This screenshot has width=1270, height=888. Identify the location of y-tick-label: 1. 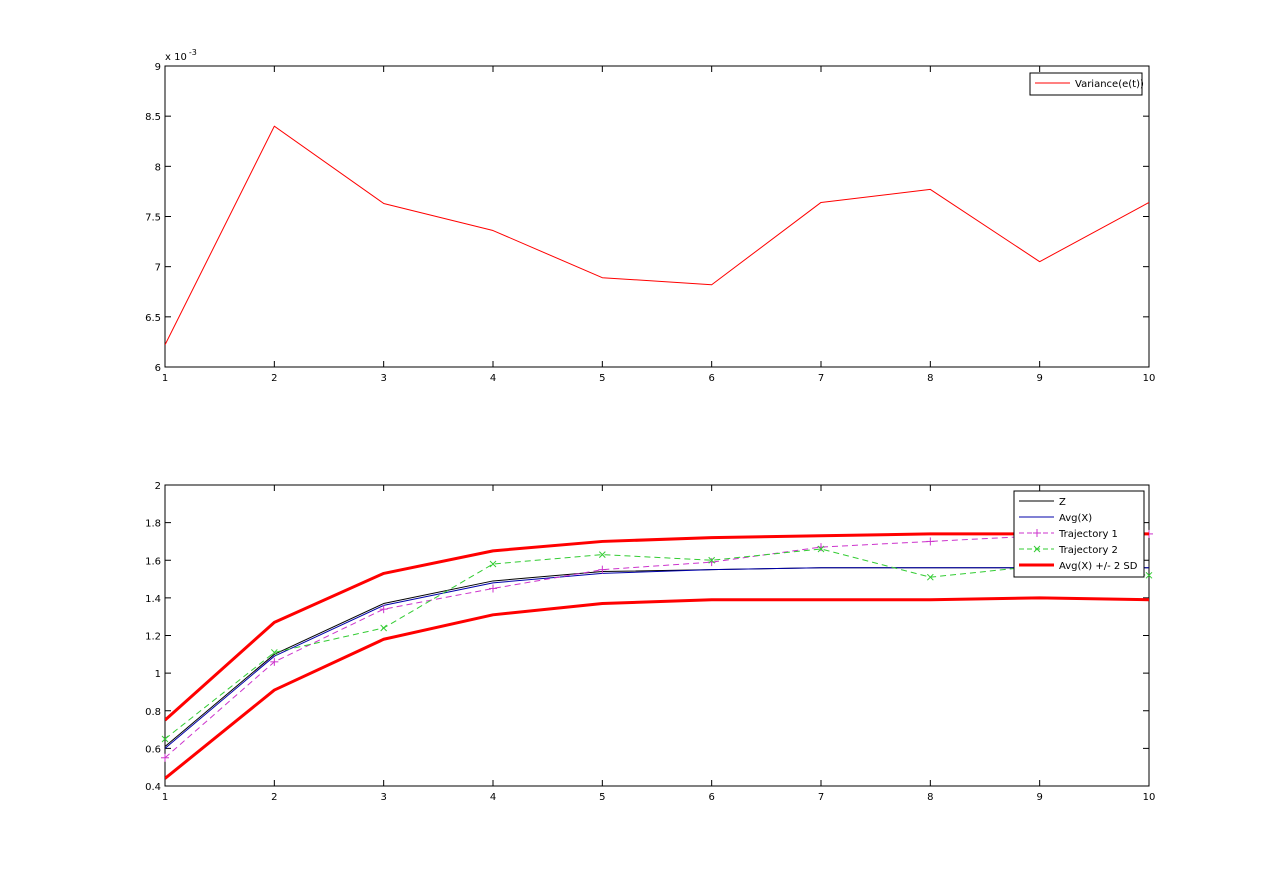
(158, 674).